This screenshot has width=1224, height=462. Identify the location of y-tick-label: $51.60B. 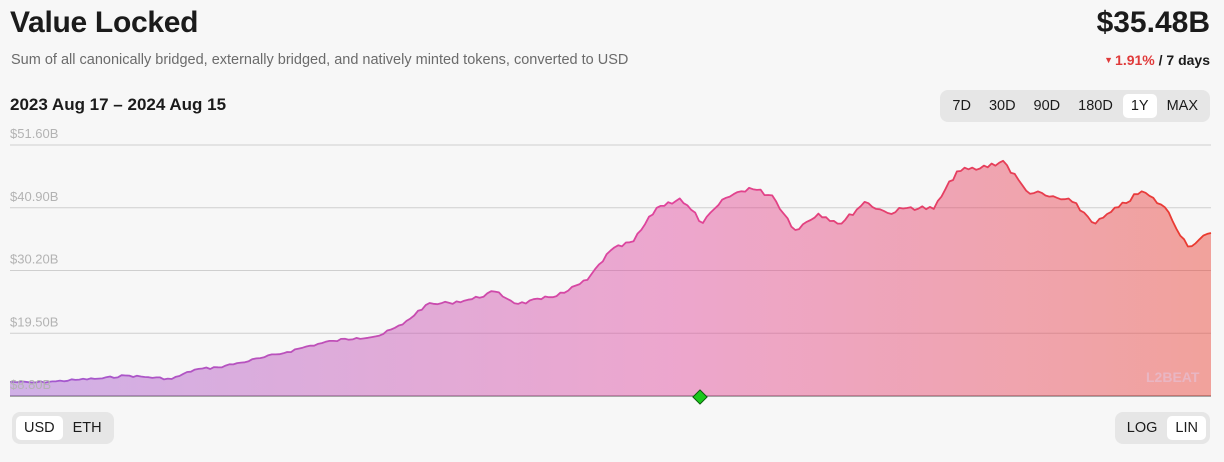
(34, 133).